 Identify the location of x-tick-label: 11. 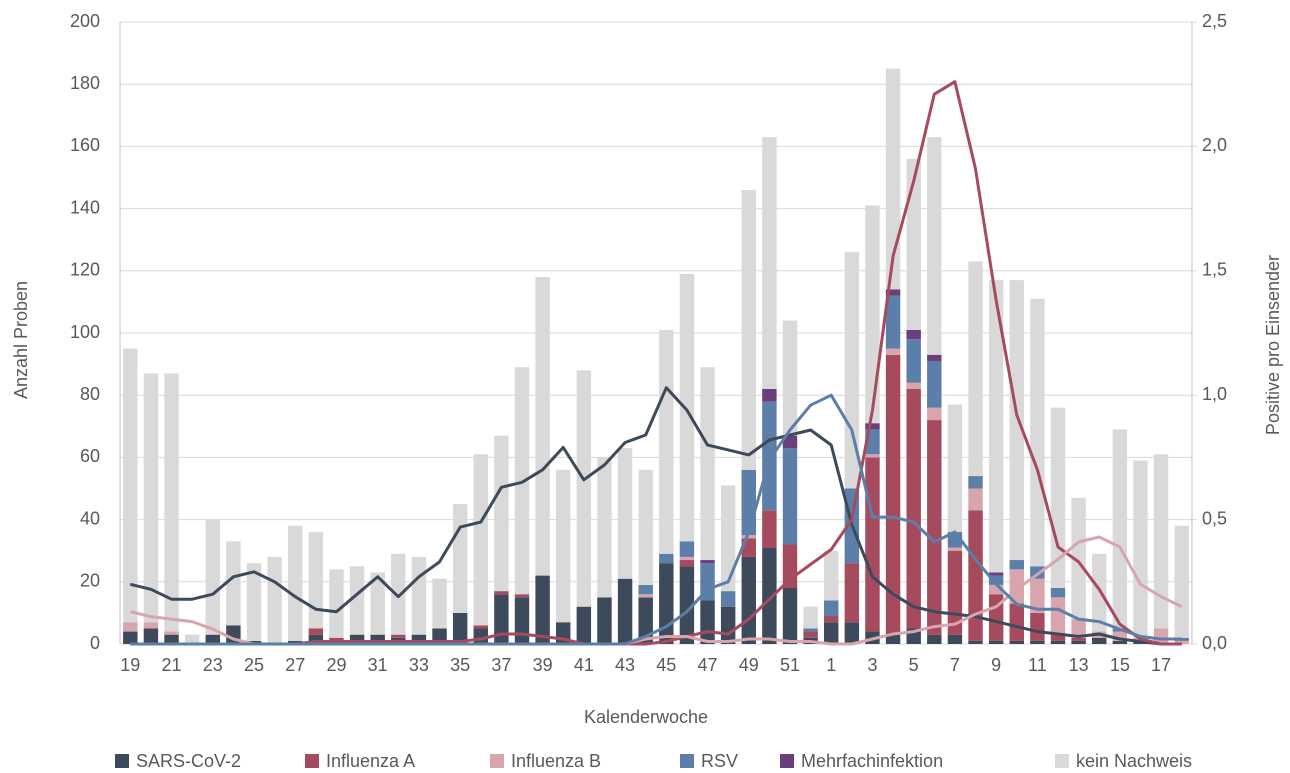
(1037, 665).